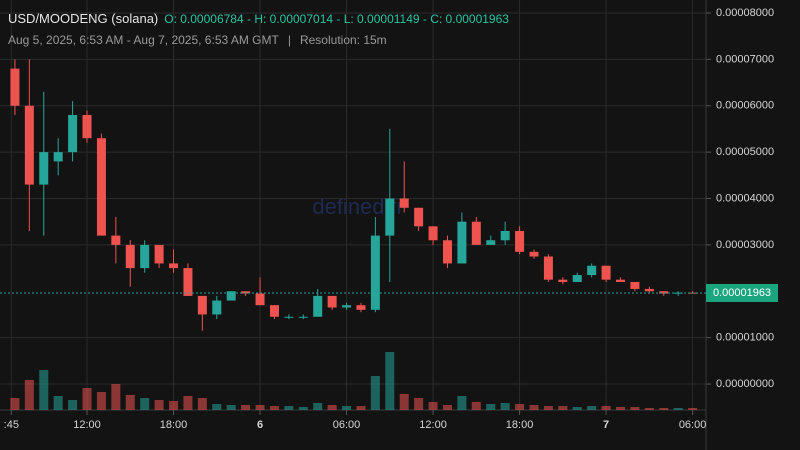 The width and height of the screenshot is (800, 450). What do you see at coordinates (11, 425) in the screenshot?
I see `x-tick-label: :45` at bounding box center [11, 425].